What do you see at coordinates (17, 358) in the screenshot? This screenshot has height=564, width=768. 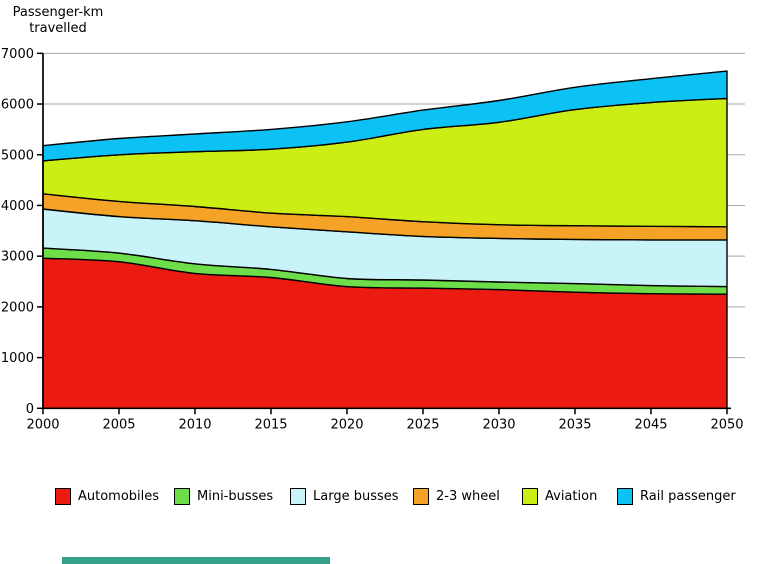 I see `y-tick-label-1000: 1000` at bounding box center [17, 358].